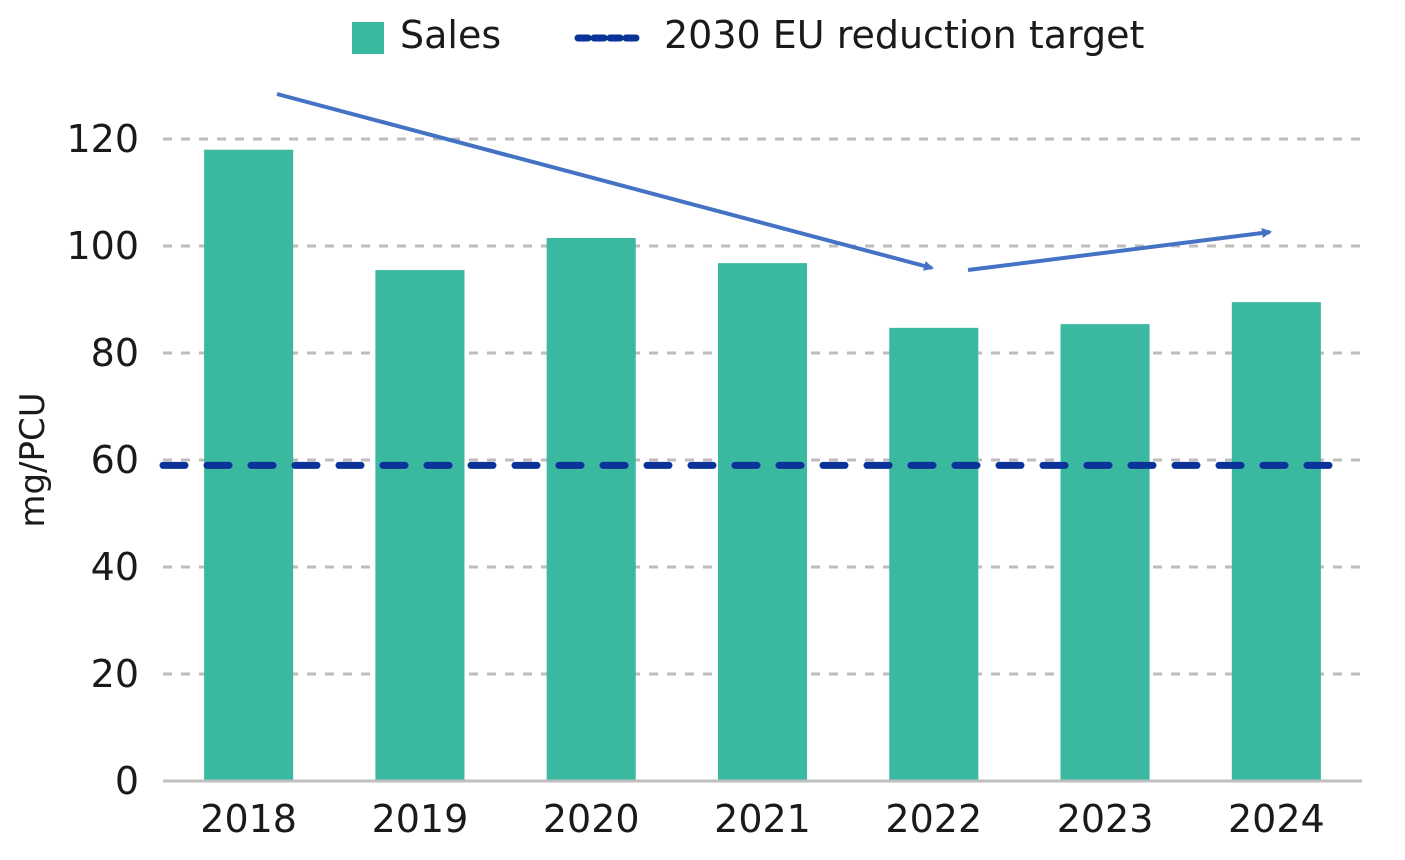 Image resolution: width=1405 pixels, height=860 pixels. I want to click on bar-2020, so click(591, 509).